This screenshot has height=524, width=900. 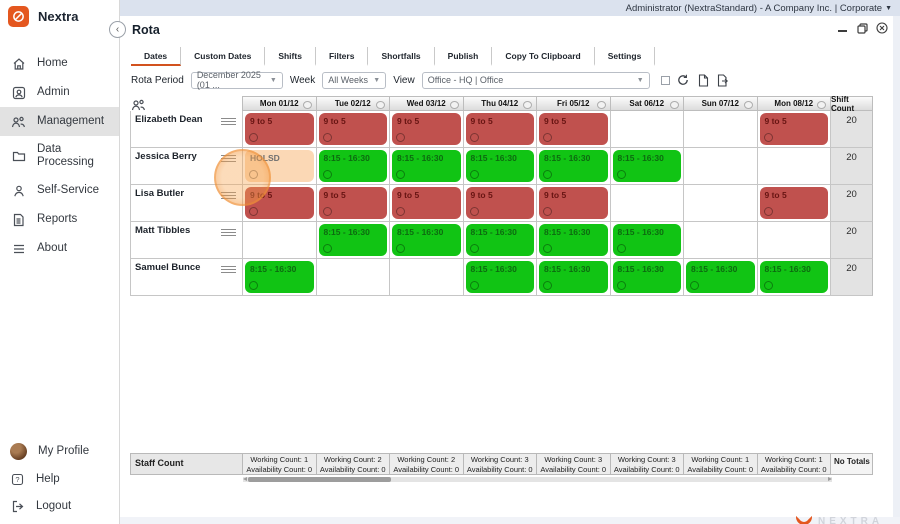 I want to click on week-select: All Weeks ▼, so click(x=354, y=80).